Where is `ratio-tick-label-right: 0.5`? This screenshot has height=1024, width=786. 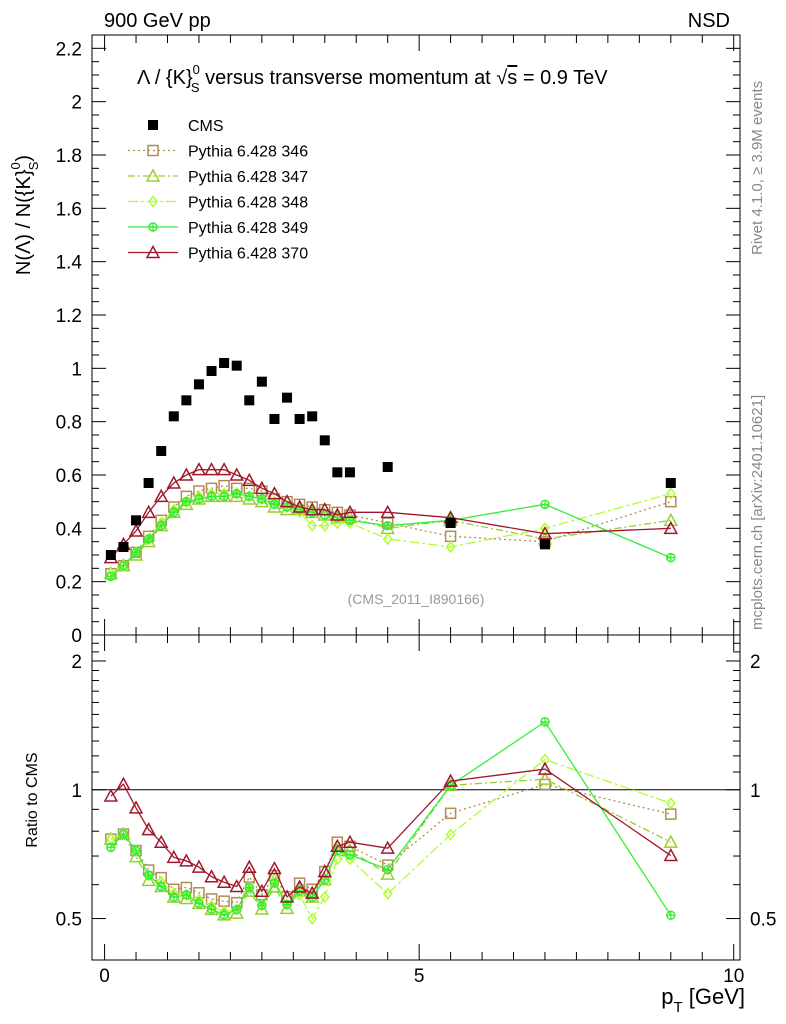 ratio-tick-label-right: 0.5 is located at coordinates (763, 920).